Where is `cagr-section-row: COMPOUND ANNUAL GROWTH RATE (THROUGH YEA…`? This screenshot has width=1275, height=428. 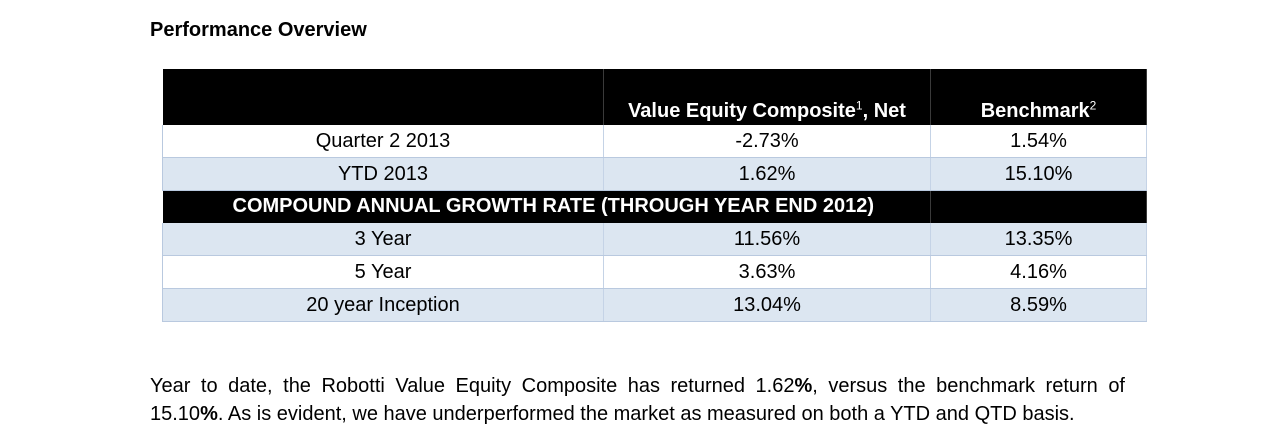
cagr-section-row: COMPOUND ANNUAL GROWTH RATE (THROUGH YEA… is located at coordinates (654, 206).